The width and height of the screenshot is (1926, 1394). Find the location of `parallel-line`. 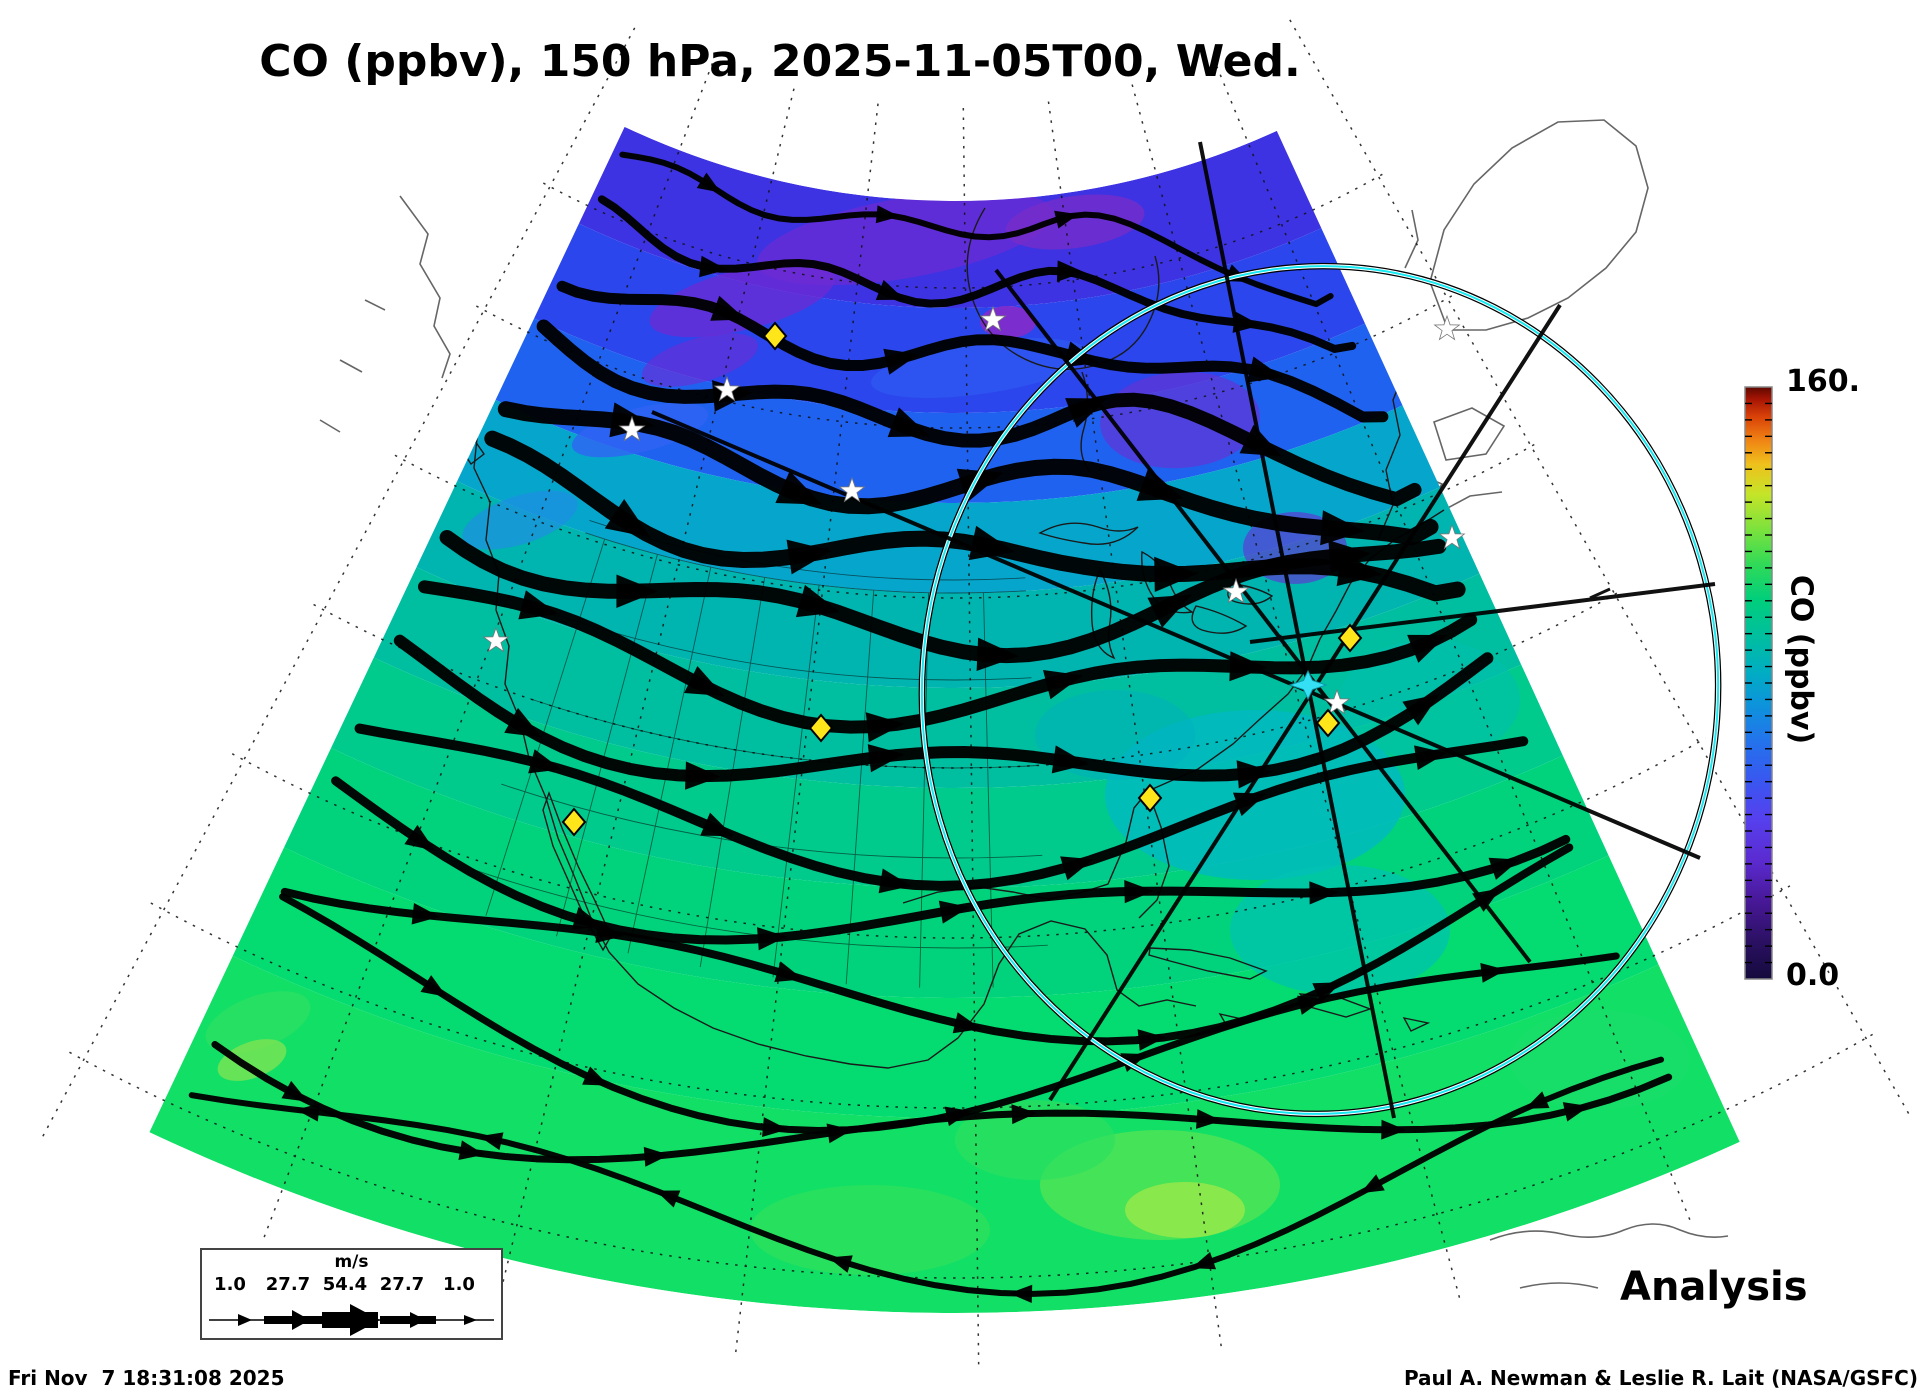

parallel-line is located at coordinates (962, 231).